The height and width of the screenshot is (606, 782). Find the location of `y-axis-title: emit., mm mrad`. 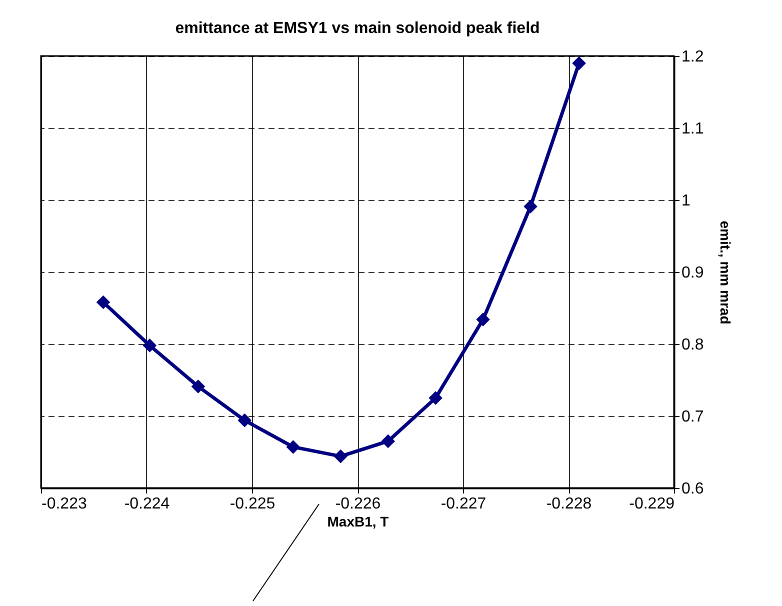

y-axis-title: emit., mm mrad is located at coordinates (726, 272).